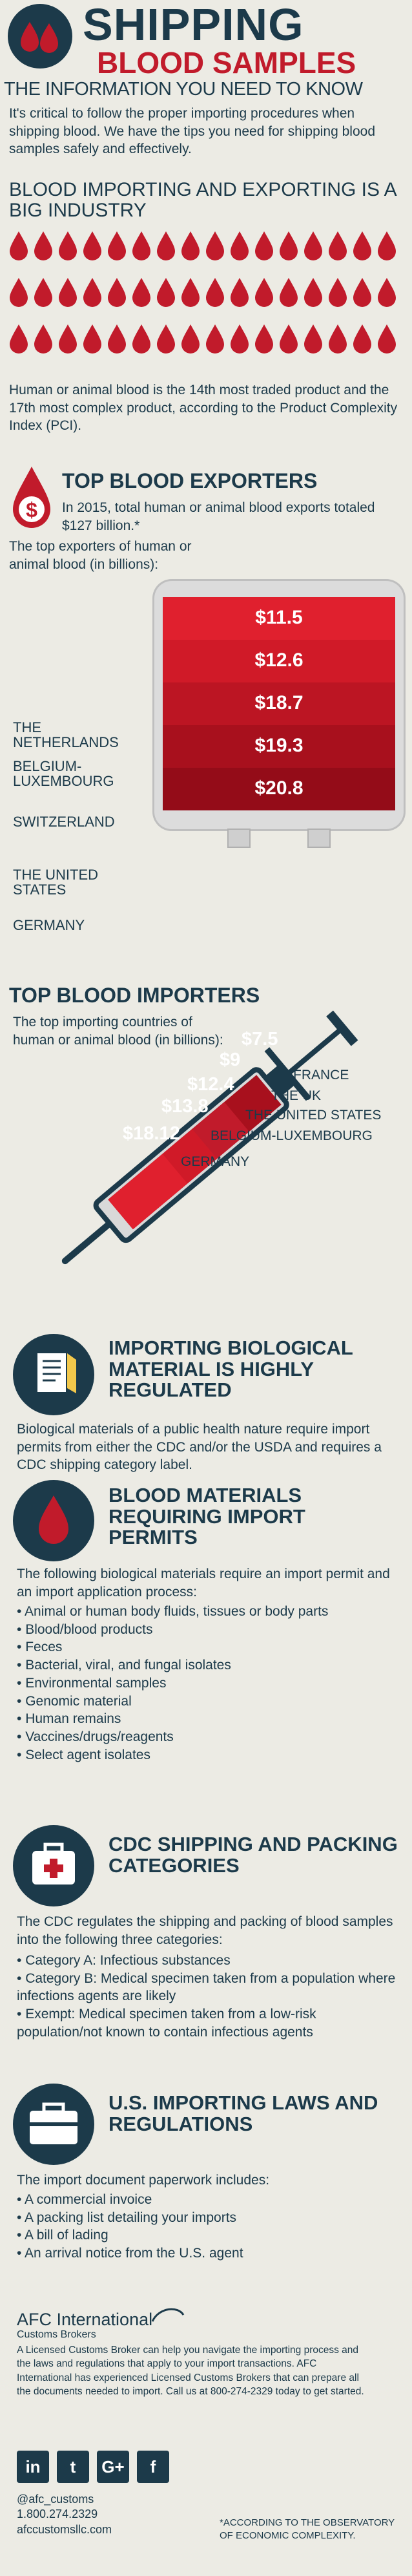  What do you see at coordinates (57, 2514) in the screenshot?
I see `phone: 1.800.274.2329` at bounding box center [57, 2514].